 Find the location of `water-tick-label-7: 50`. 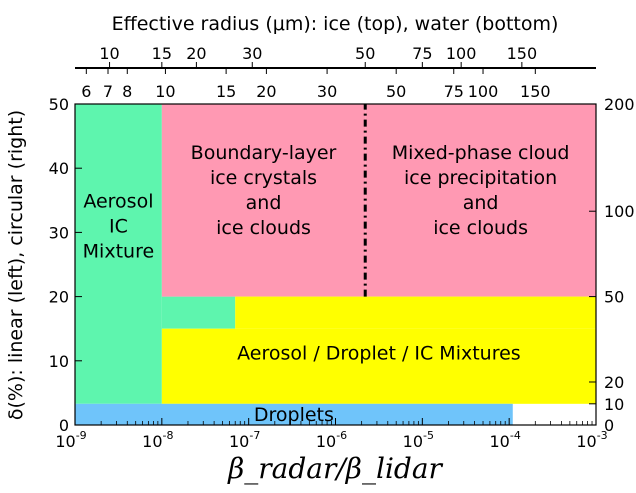

water-tick-label-7: 50 is located at coordinates (396, 91).